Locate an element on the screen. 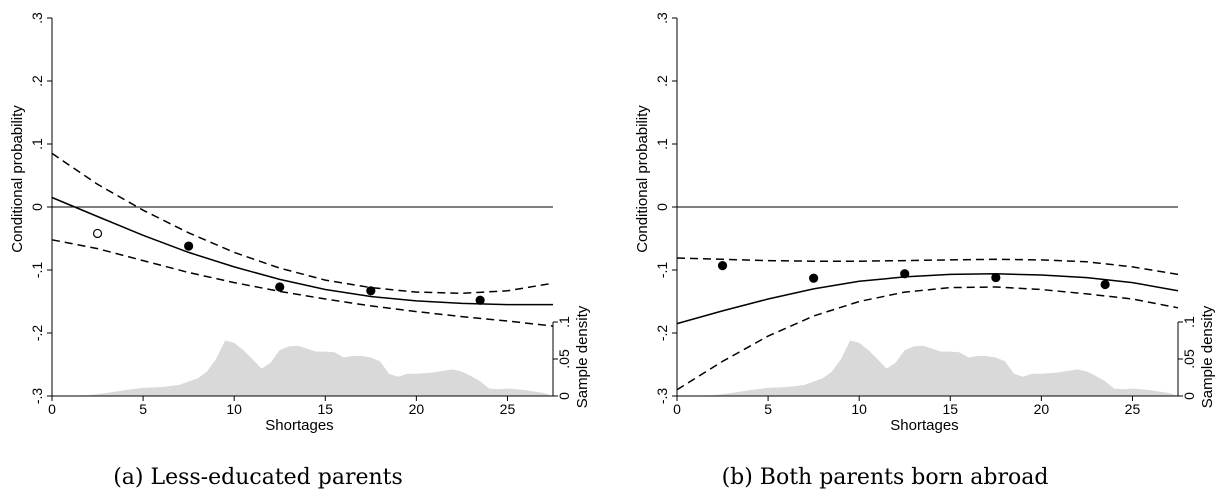 The image size is (1218, 502). point-hollow is located at coordinates (97, 233).